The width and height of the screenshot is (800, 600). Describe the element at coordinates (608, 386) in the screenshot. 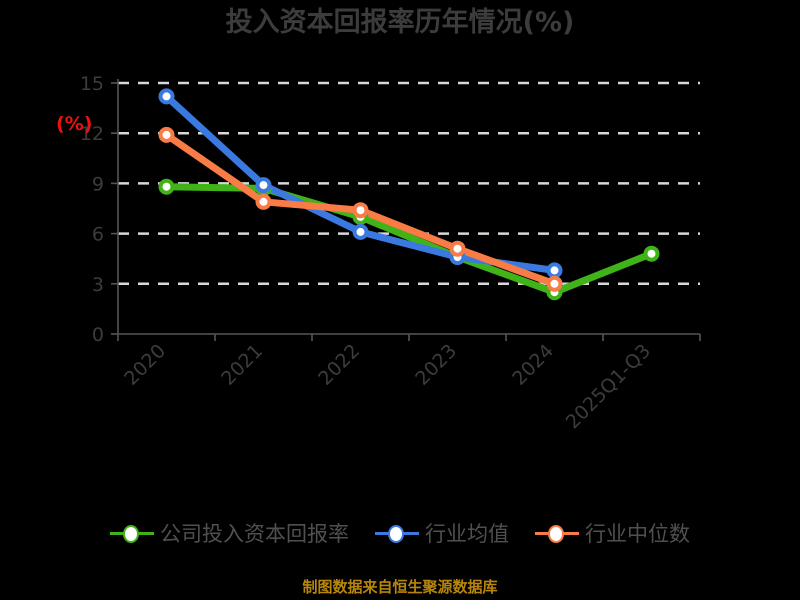

I see `x-axis-tick-label: 2025Q1-Q3` at that location.